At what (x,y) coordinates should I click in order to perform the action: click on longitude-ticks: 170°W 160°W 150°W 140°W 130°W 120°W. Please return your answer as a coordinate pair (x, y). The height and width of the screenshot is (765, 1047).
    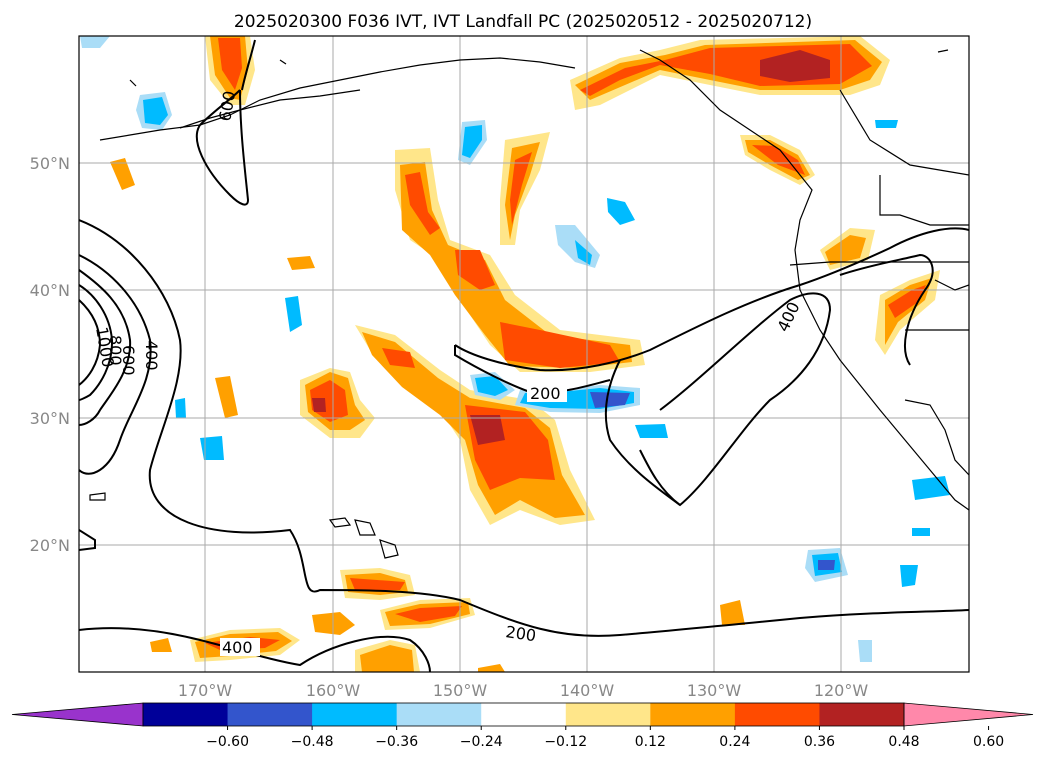
    Looking at the image, I should click on (523, 690).